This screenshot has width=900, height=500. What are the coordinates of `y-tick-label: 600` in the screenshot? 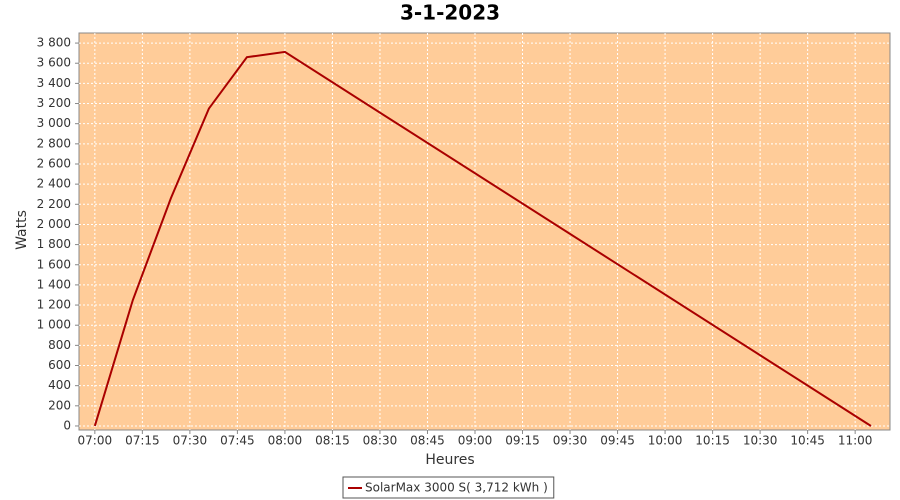 It's located at (59, 365).